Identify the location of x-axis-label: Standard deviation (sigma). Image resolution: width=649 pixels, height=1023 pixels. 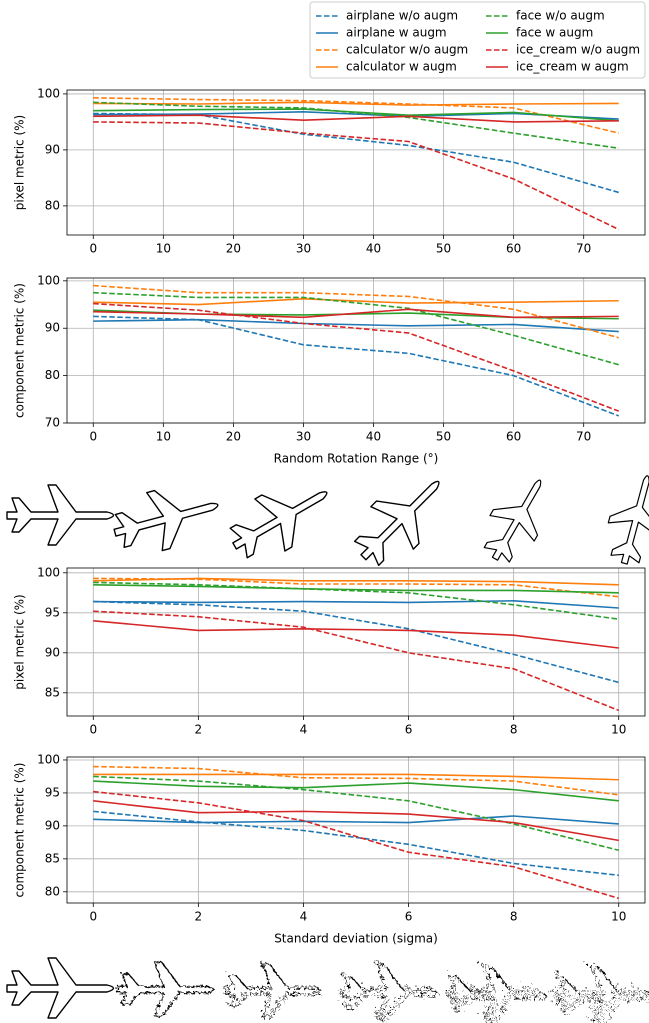
(356, 939).